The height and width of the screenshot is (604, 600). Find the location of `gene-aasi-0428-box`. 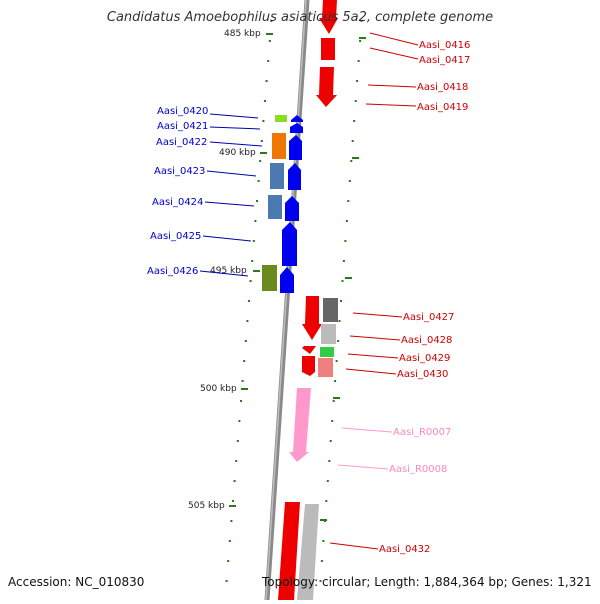

gene-aasi-0428-box is located at coordinates (328, 334).